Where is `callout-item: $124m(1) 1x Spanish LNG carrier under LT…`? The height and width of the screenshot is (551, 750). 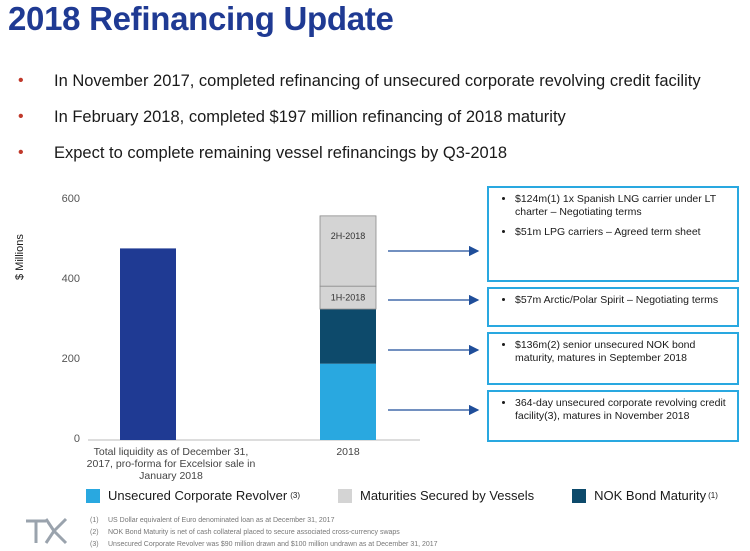
callout-item: $124m(1) 1x Spanish LNG carrier under LT… is located at coordinates (623, 206).